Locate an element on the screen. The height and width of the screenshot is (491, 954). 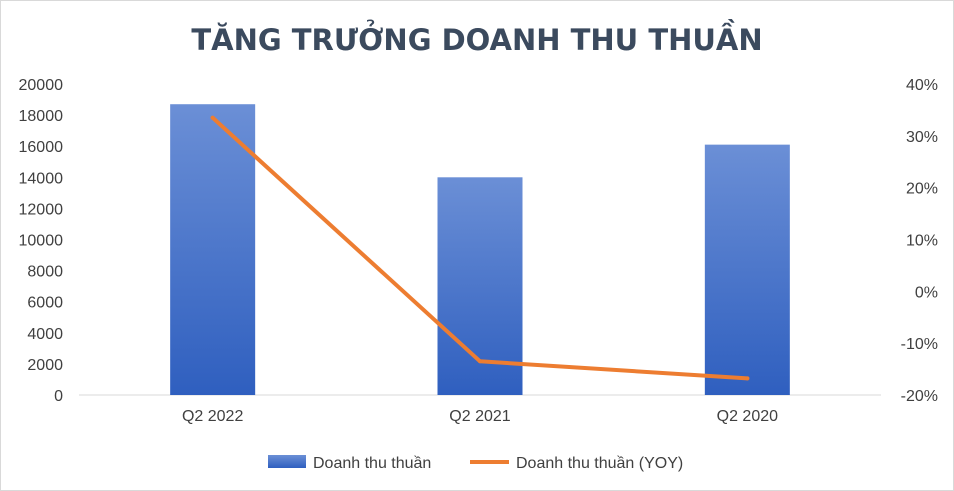
legend-label-line: Doanh thu thuần (YOY) is located at coordinates (599, 463).